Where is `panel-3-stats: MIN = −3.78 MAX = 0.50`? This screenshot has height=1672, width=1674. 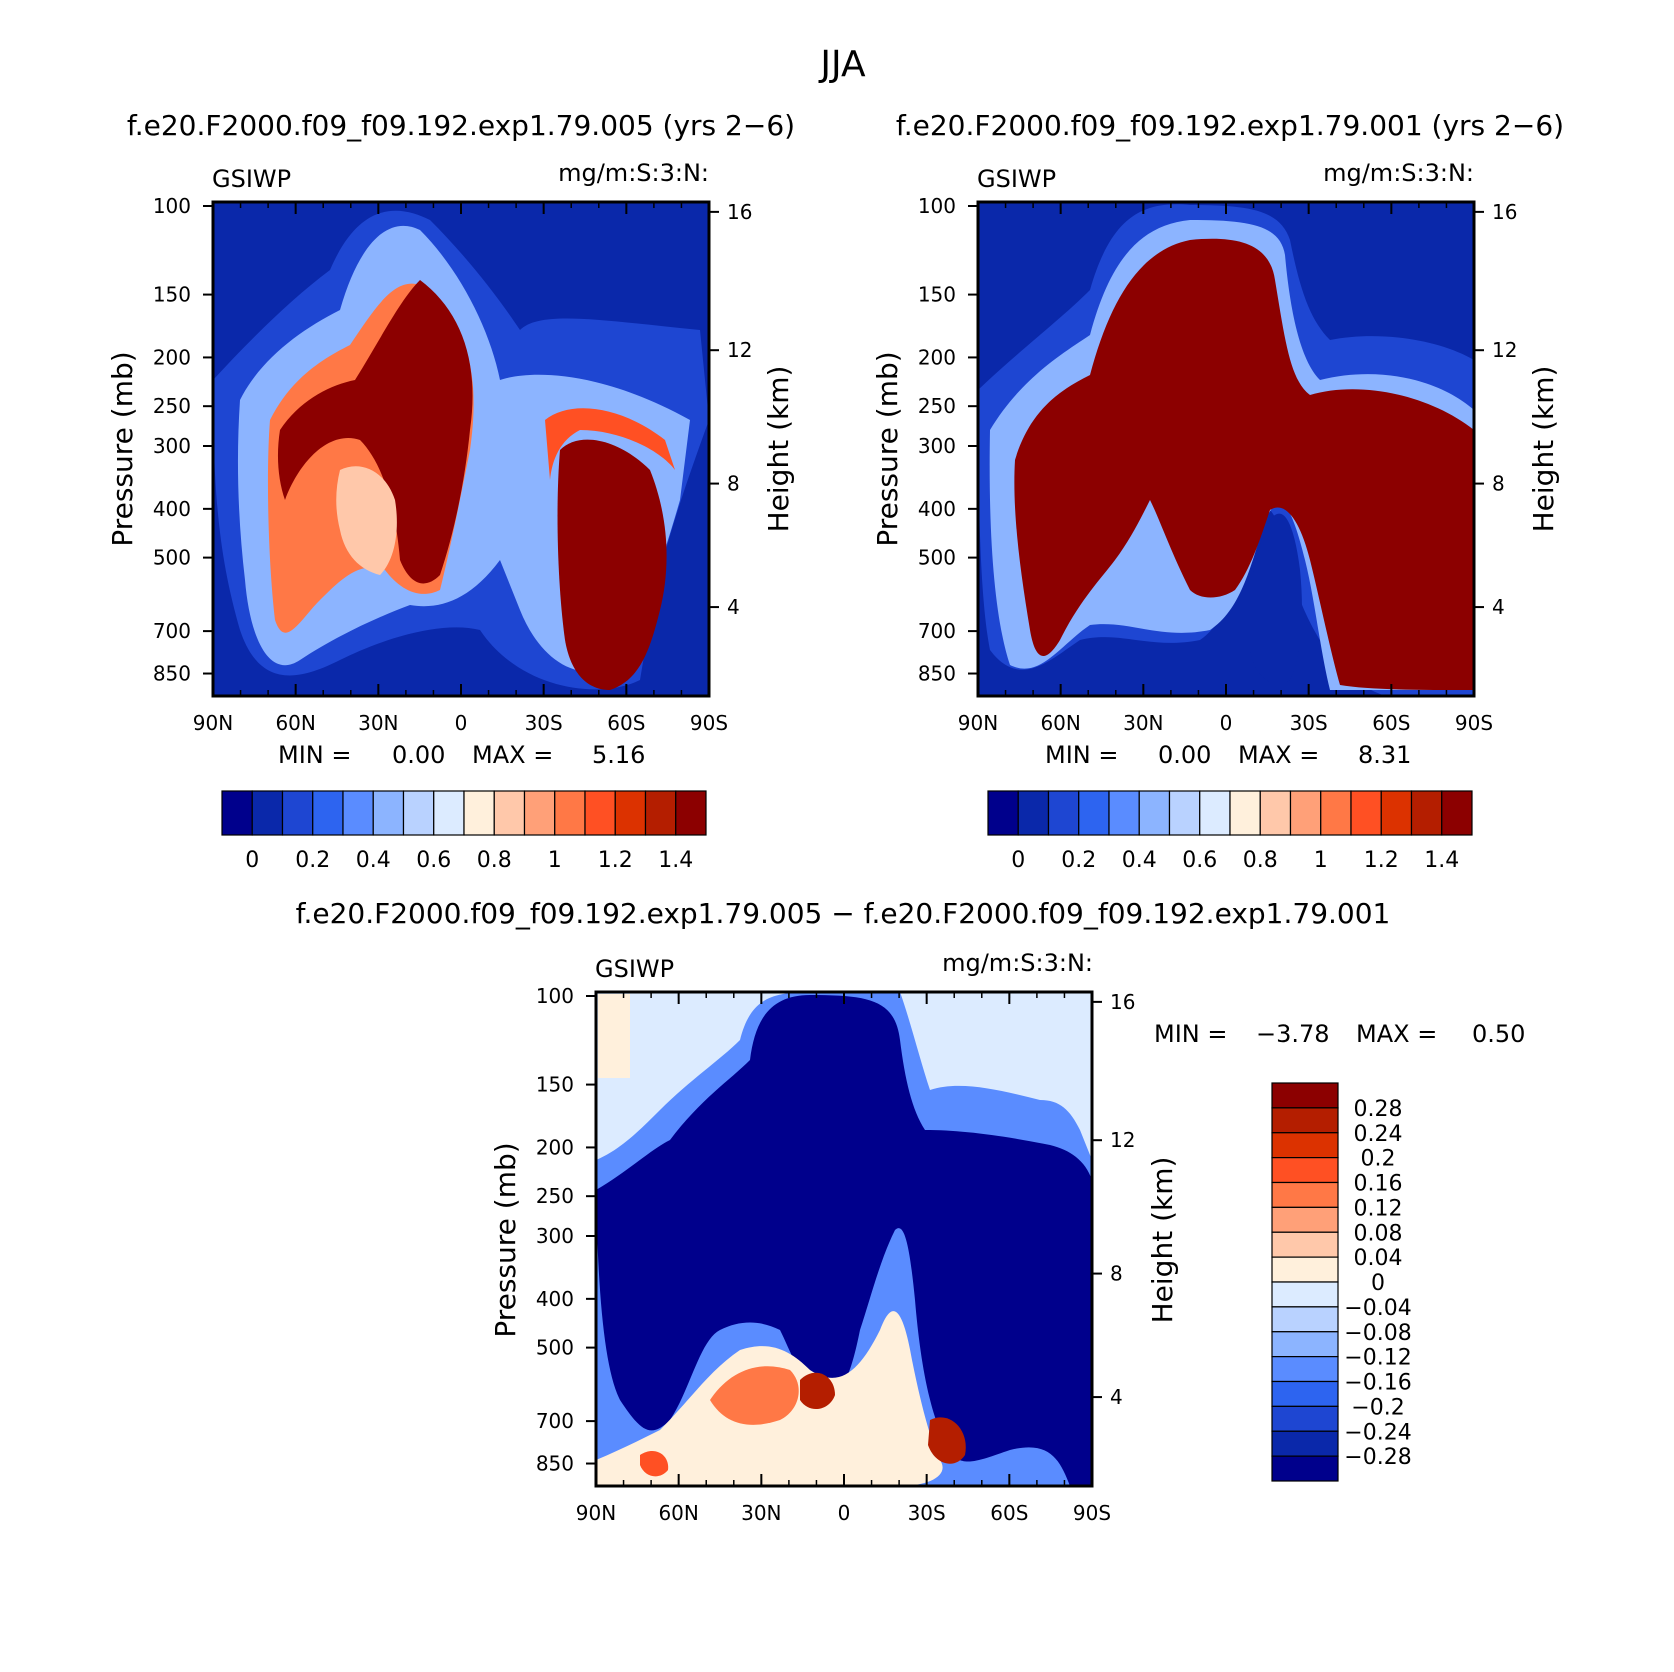
panel-3-stats: MIN = −3.78 MAX = 0.50 is located at coordinates (1339, 1034).